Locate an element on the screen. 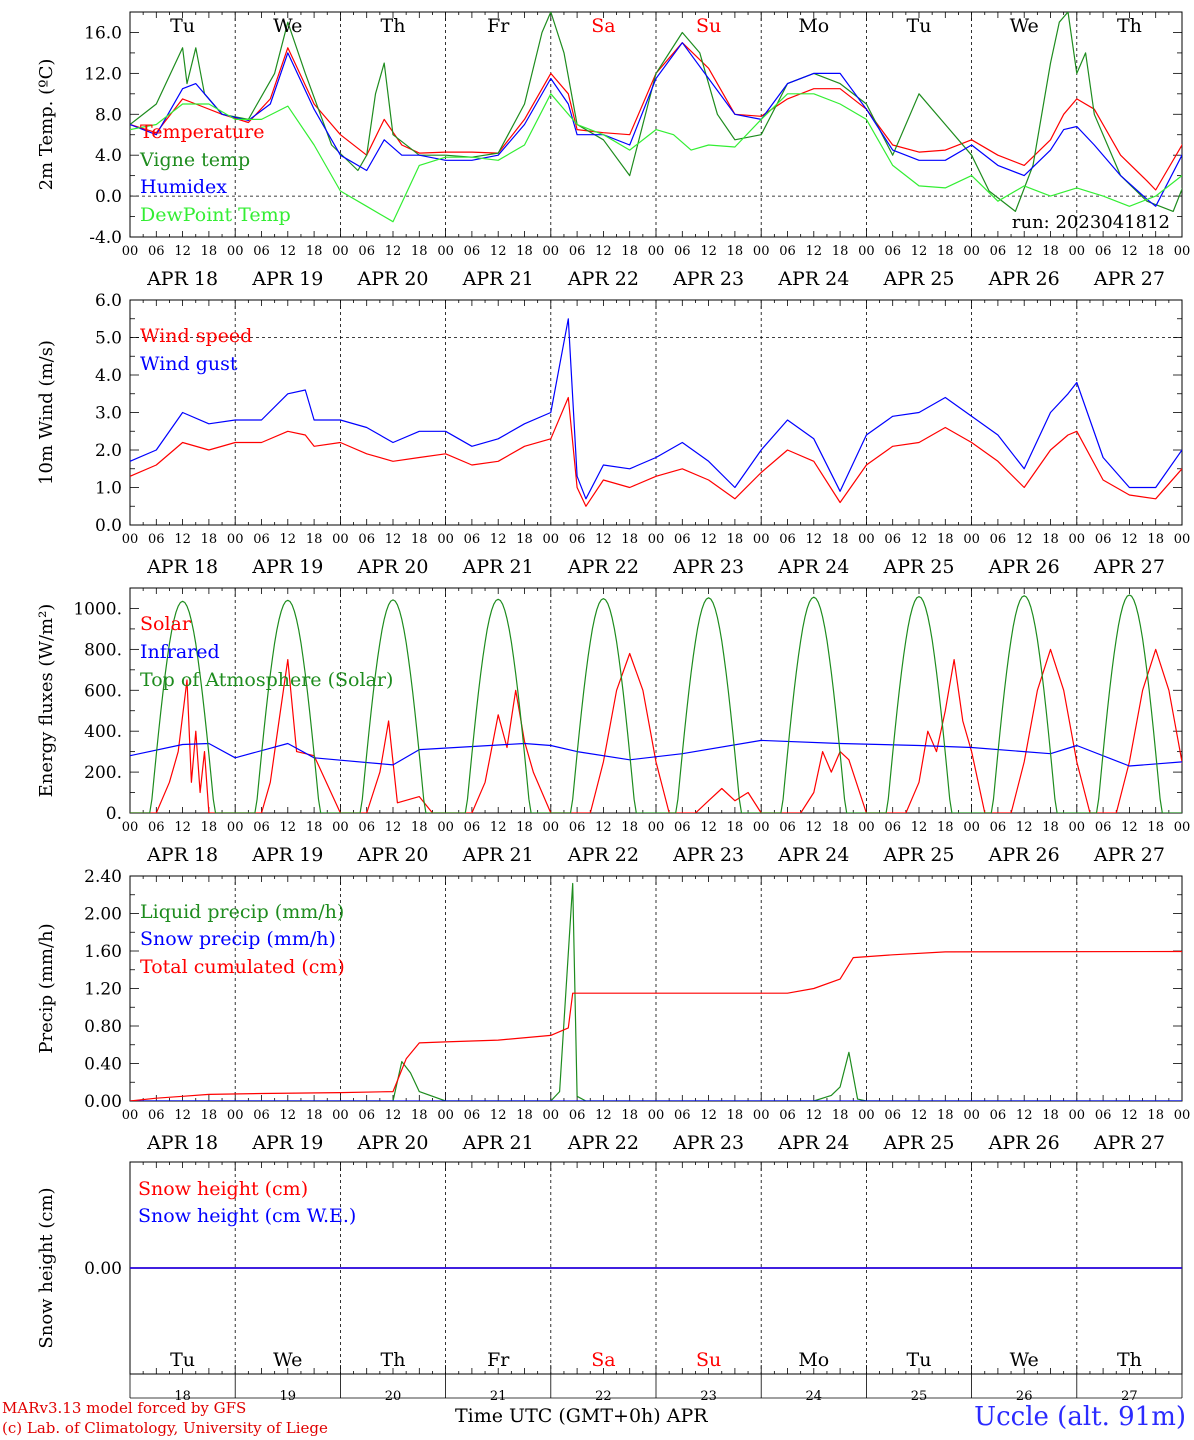 This screenshot has height=1440, width=1194. y-tick-label: 2.00 is located at coordinates (103, 915).